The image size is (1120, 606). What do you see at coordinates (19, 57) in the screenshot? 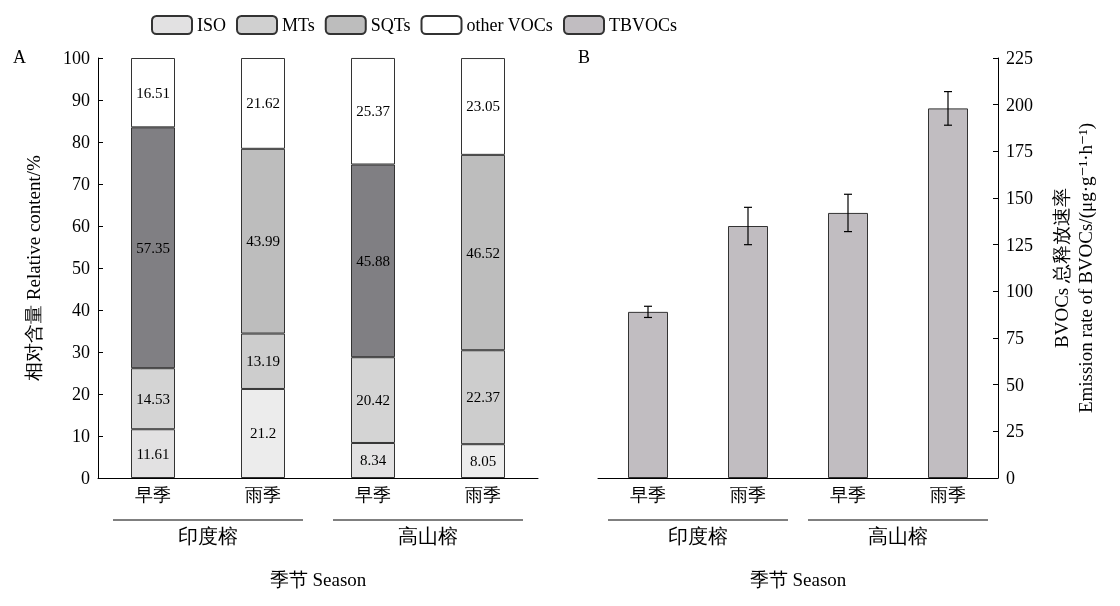
I see `text: A` at bounding box center [19, 57].